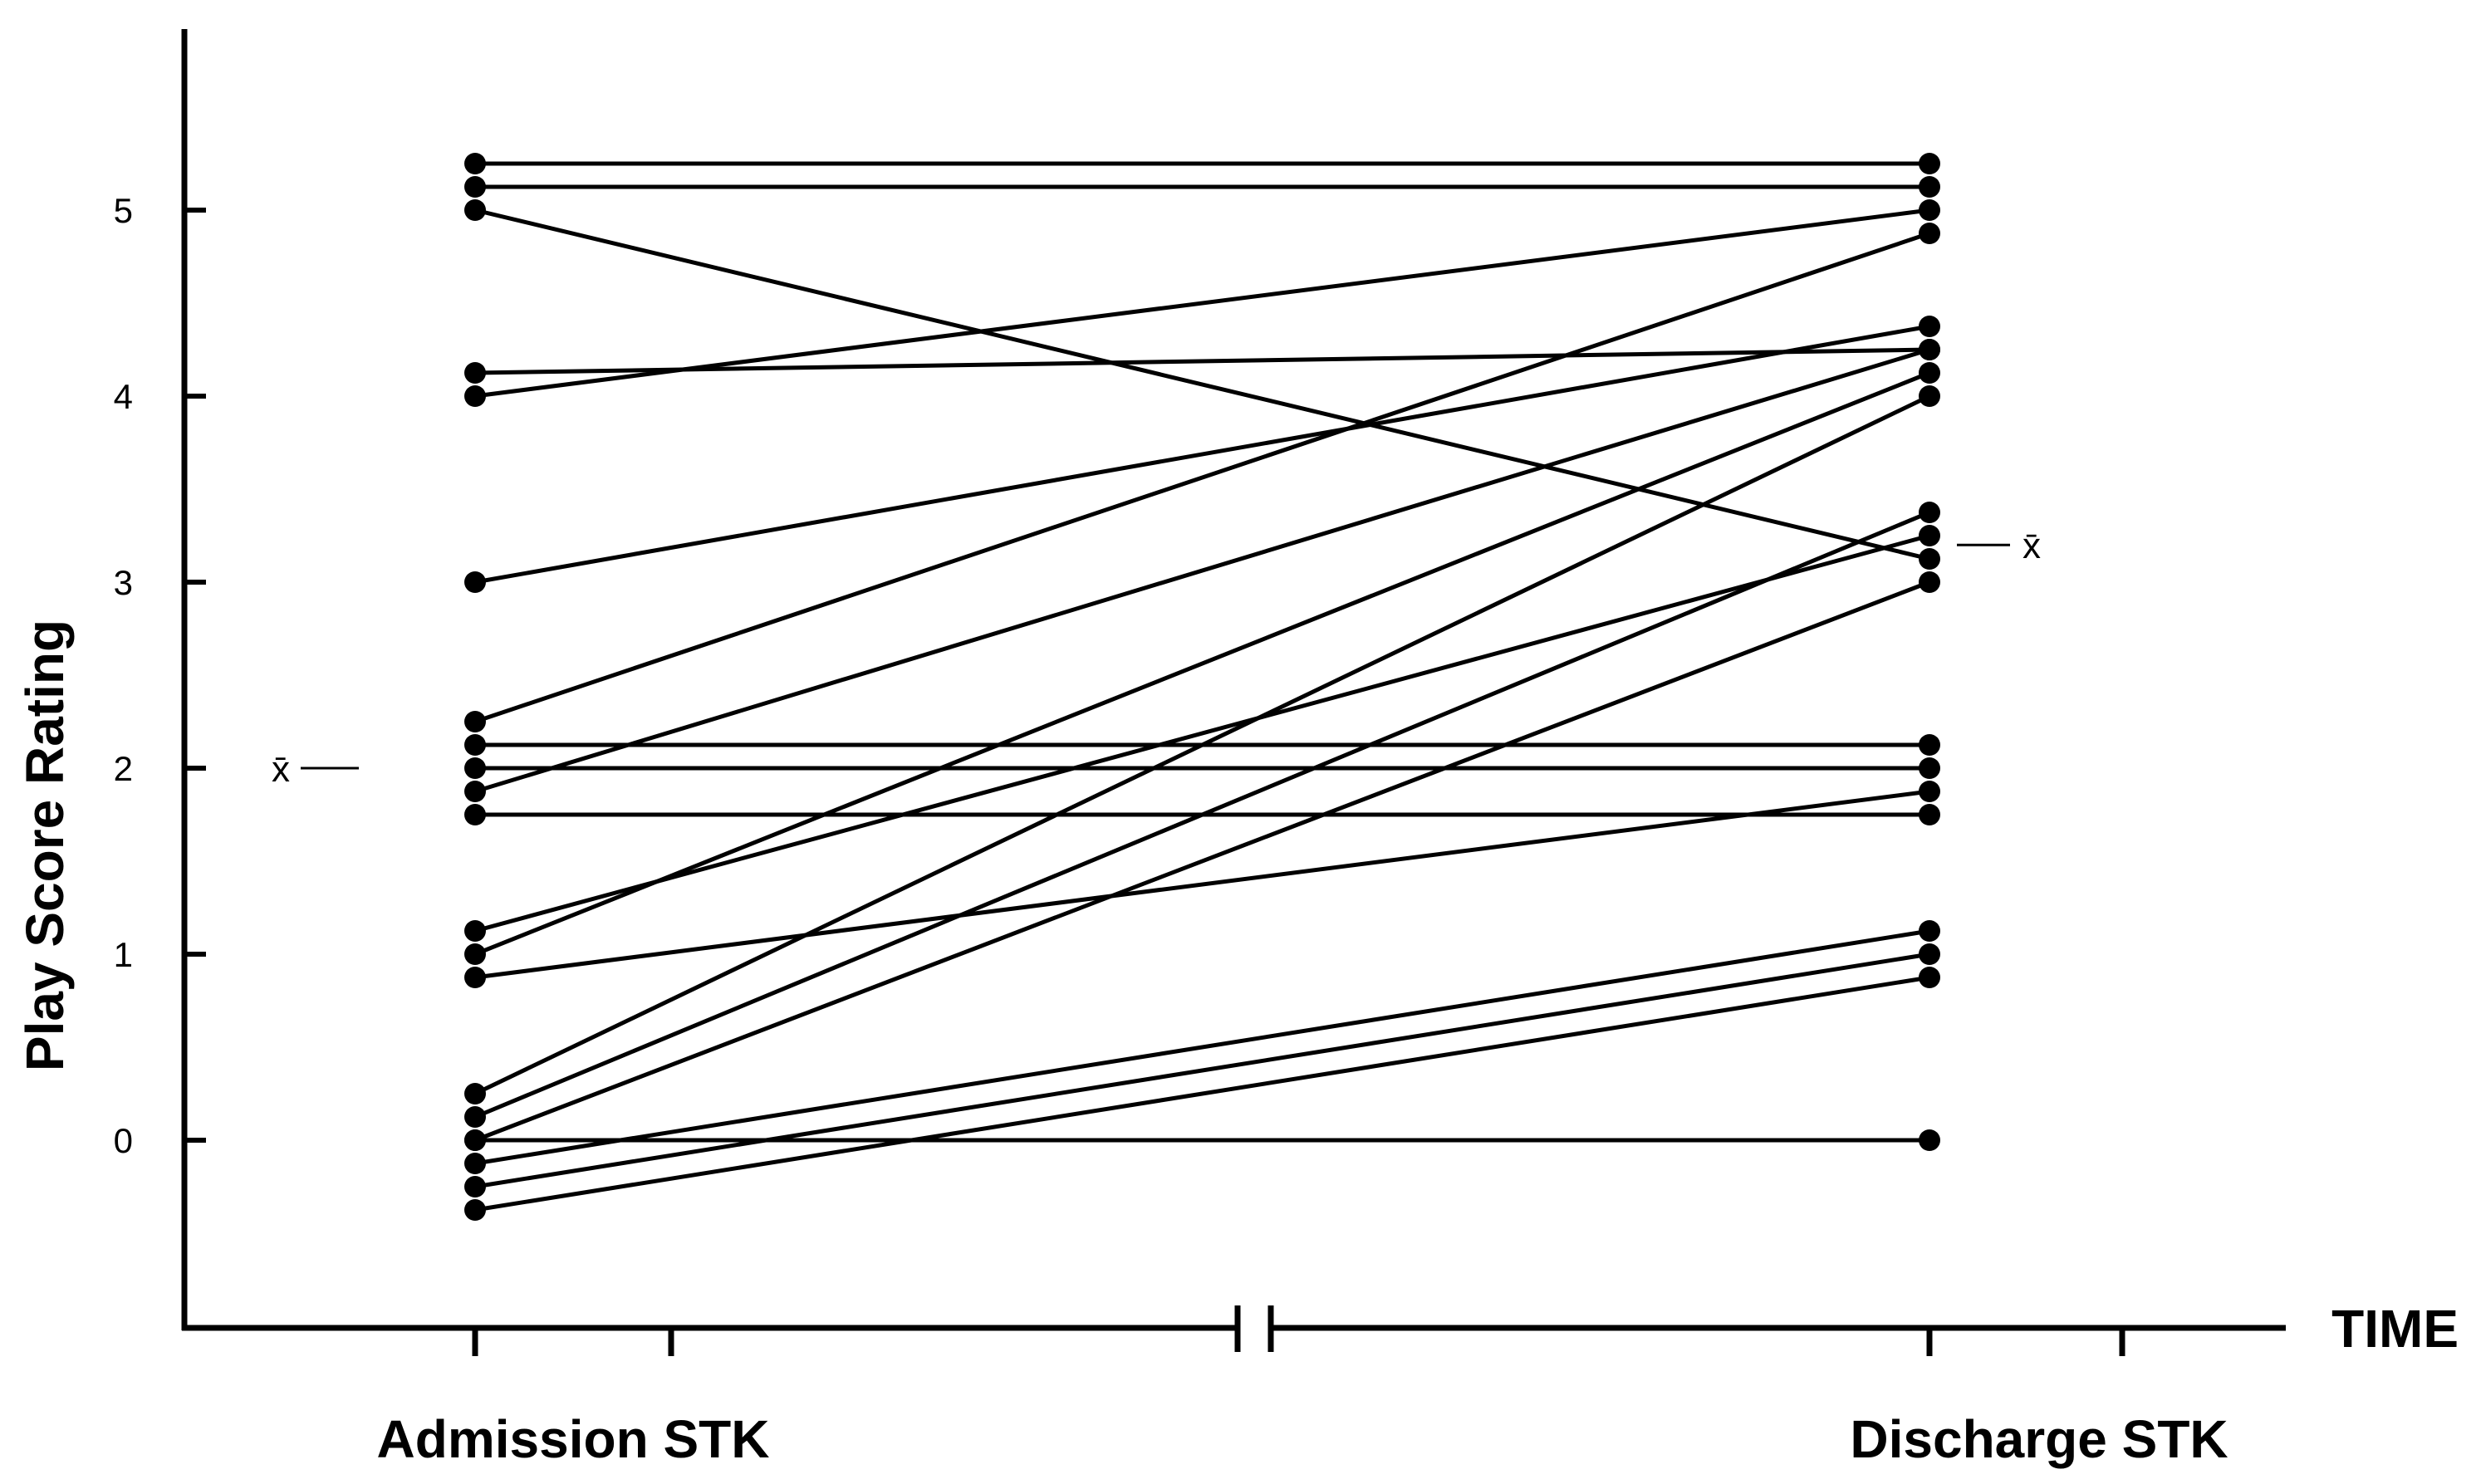 The height and width of the screenshot is (1484, 2476). What do you see at coordinates (2039, 1439) in the screenshot?
I see `category-label-discharge: Discharge STK` at bounding box center [2039, 1439].